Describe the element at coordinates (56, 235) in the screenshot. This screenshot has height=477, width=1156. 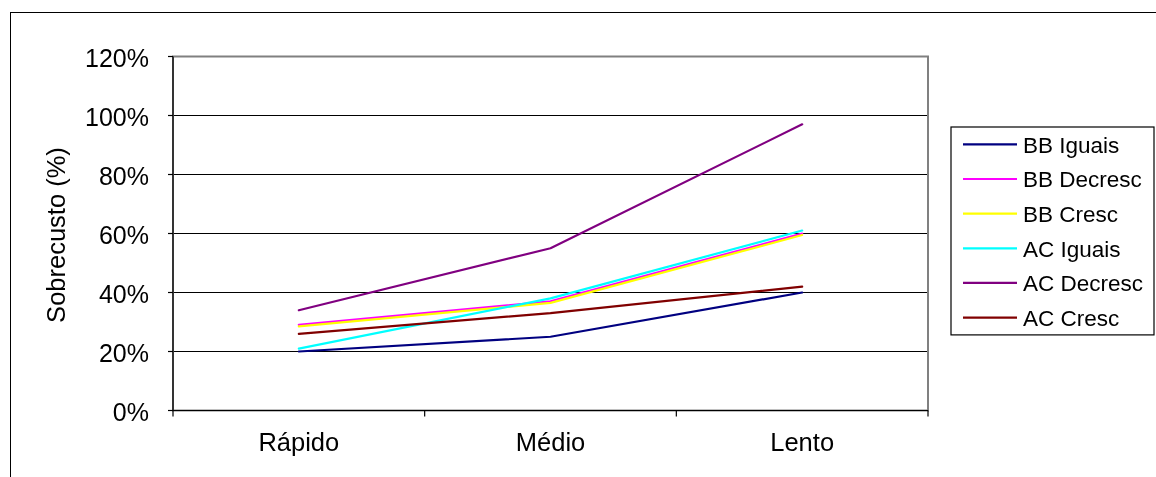
I see `y-axis-title: Sobrecusto (%)` at that location.